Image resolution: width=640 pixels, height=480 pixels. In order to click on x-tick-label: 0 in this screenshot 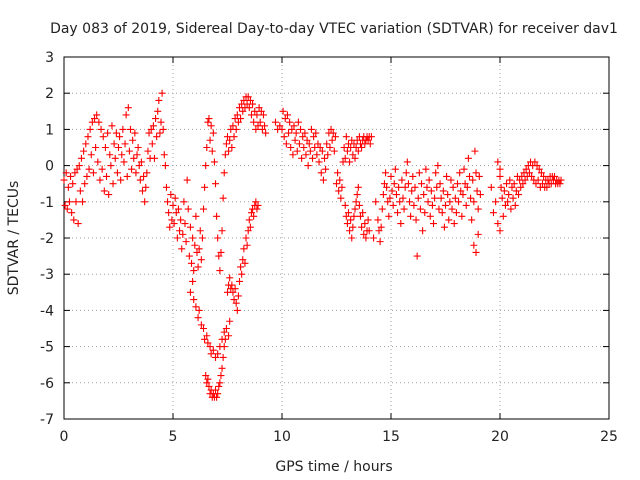, I will do `click(64, 437)`.